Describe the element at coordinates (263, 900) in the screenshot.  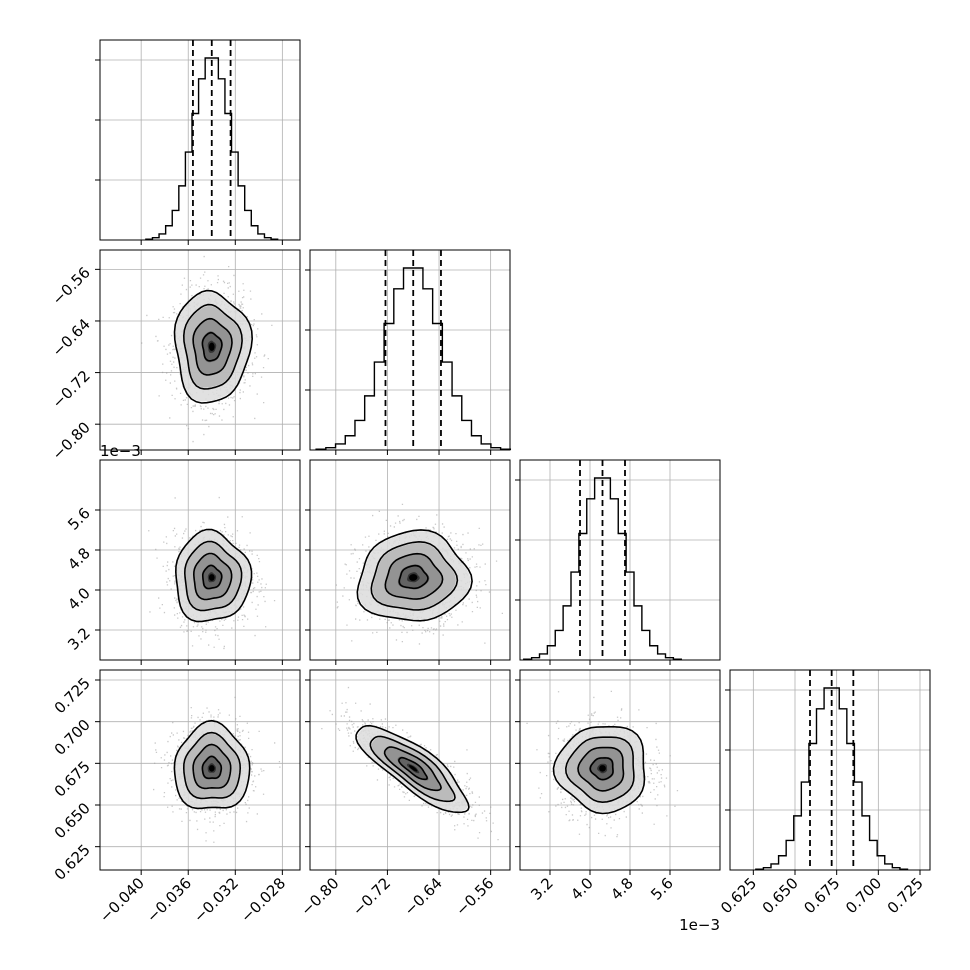
I see `x-tick-label: −0.028` at that location.